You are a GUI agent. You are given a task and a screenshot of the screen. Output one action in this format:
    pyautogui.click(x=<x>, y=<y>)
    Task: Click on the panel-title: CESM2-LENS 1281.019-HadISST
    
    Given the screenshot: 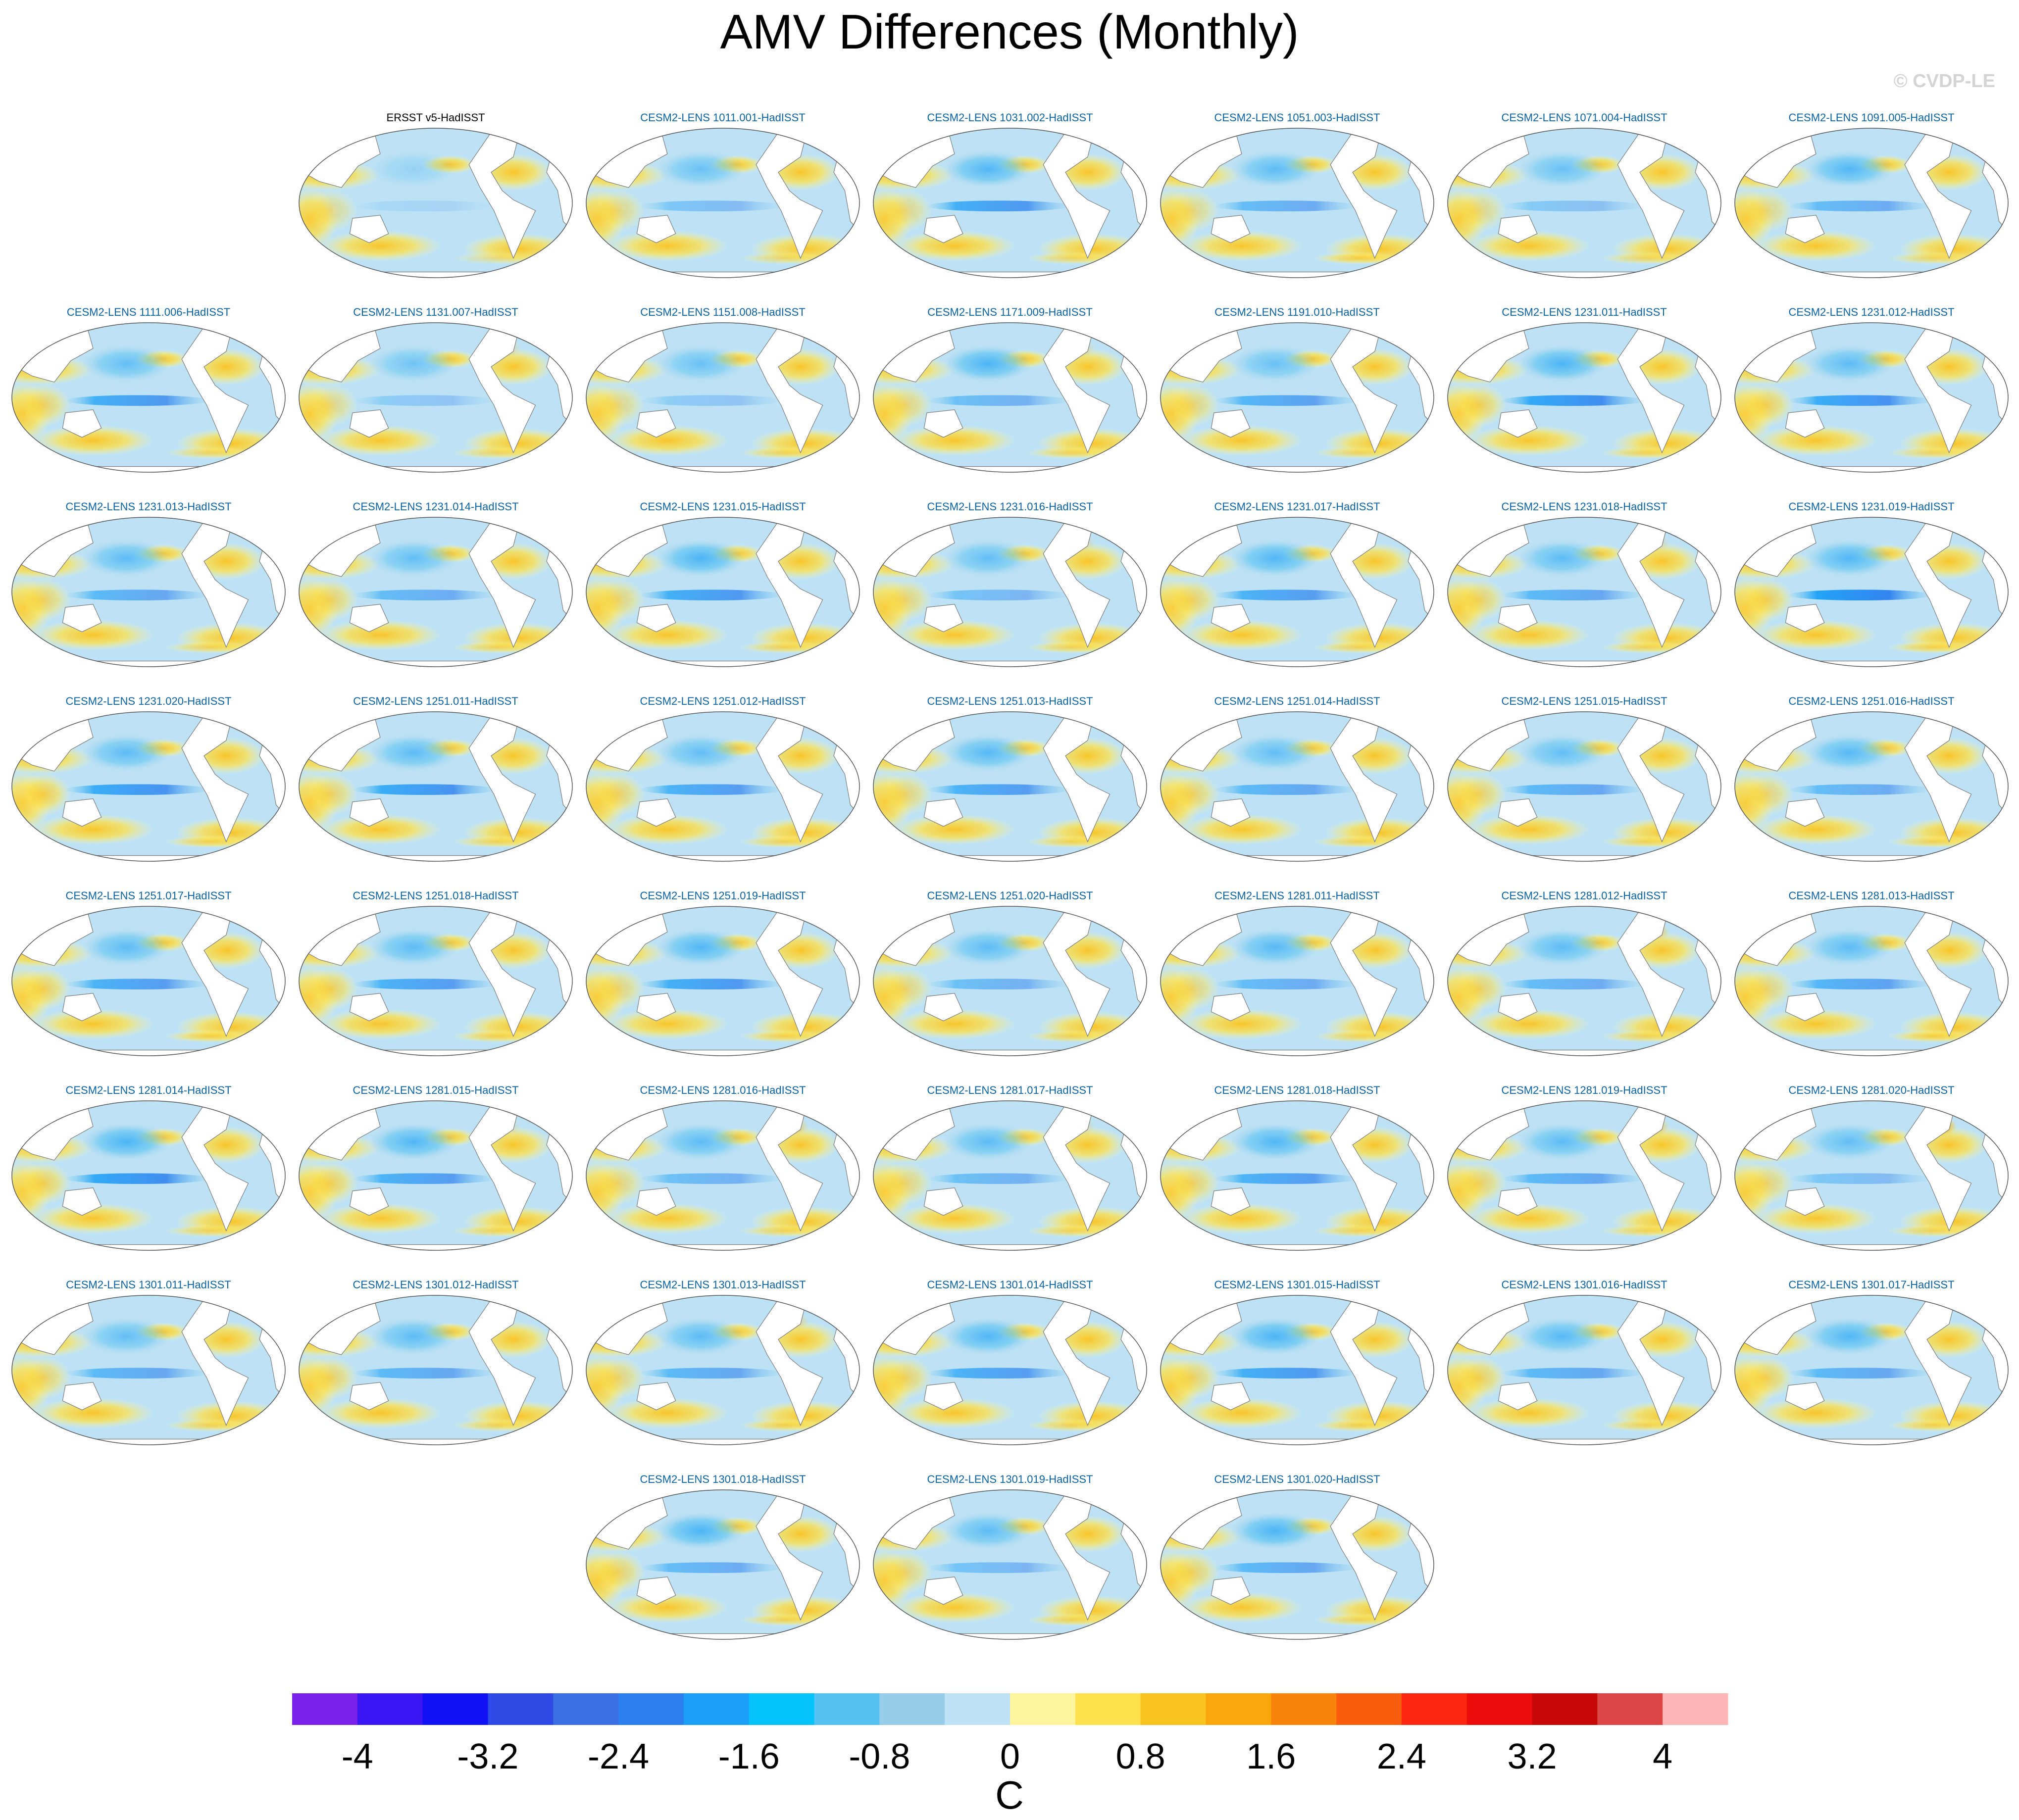 What is the action you would take?
    pyautogui.click(x=1584, y=1090)
    